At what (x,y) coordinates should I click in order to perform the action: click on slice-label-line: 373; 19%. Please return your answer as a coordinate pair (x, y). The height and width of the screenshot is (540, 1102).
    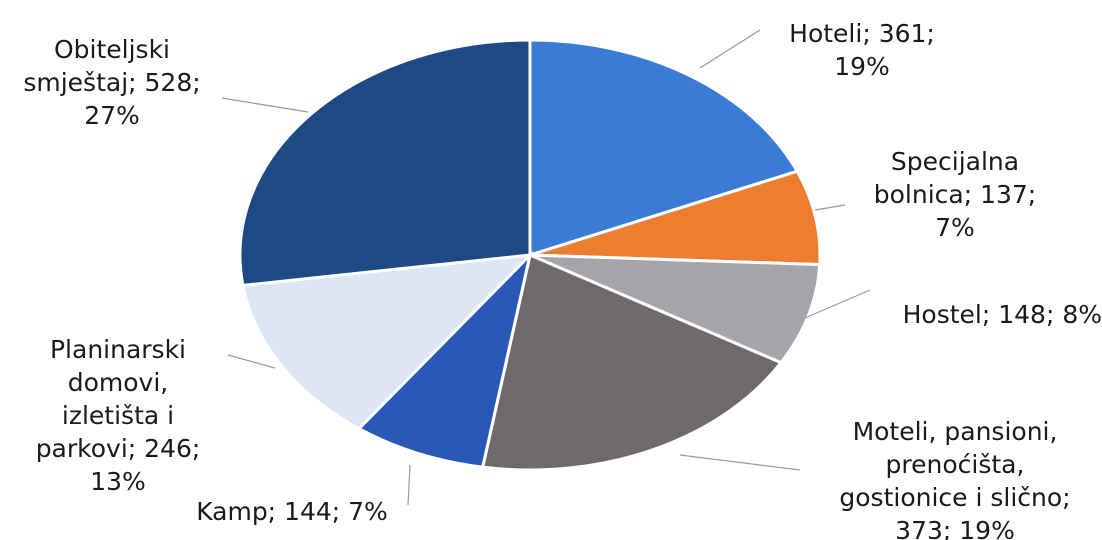
    Looking at the image, I should click on (955, 528).